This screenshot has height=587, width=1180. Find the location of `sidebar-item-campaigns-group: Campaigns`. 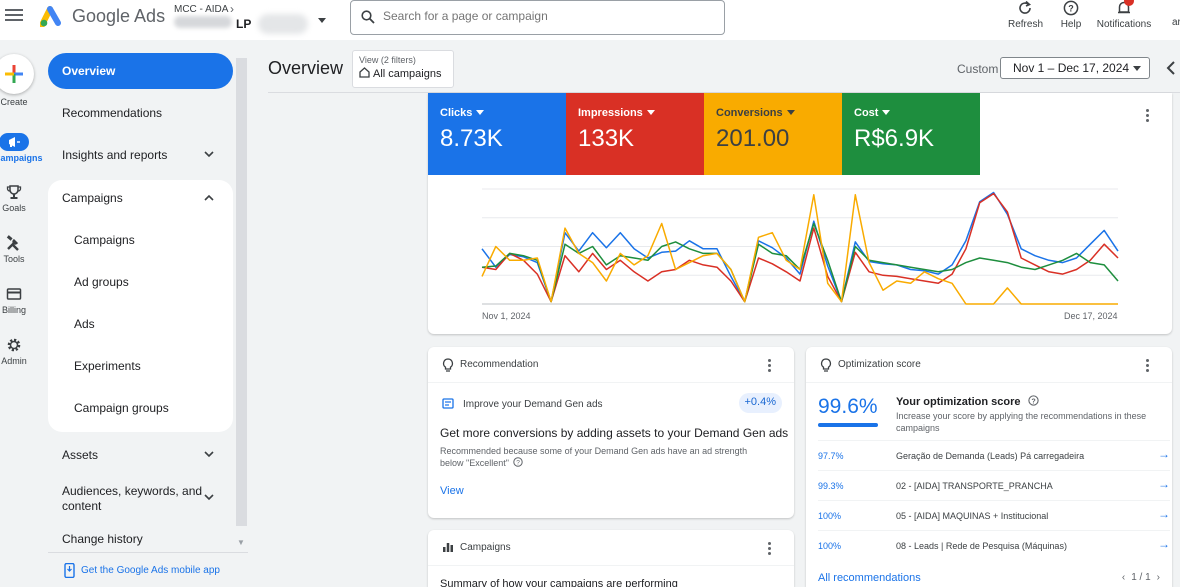

sidebar-item-campaigns-group: Campaigns is located at coordinates (140, 198).